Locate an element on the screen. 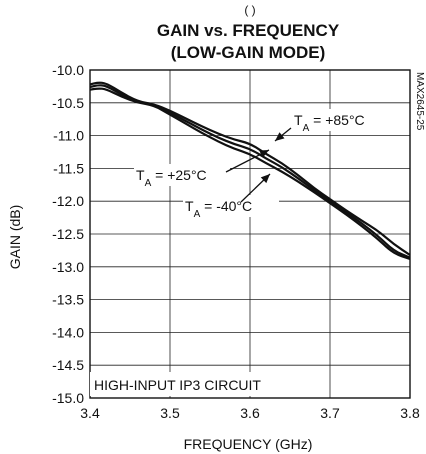 The width and height of the screenshot is (426, 454). figure-code: MAX2645-25 is located at coordinates (419, 101).